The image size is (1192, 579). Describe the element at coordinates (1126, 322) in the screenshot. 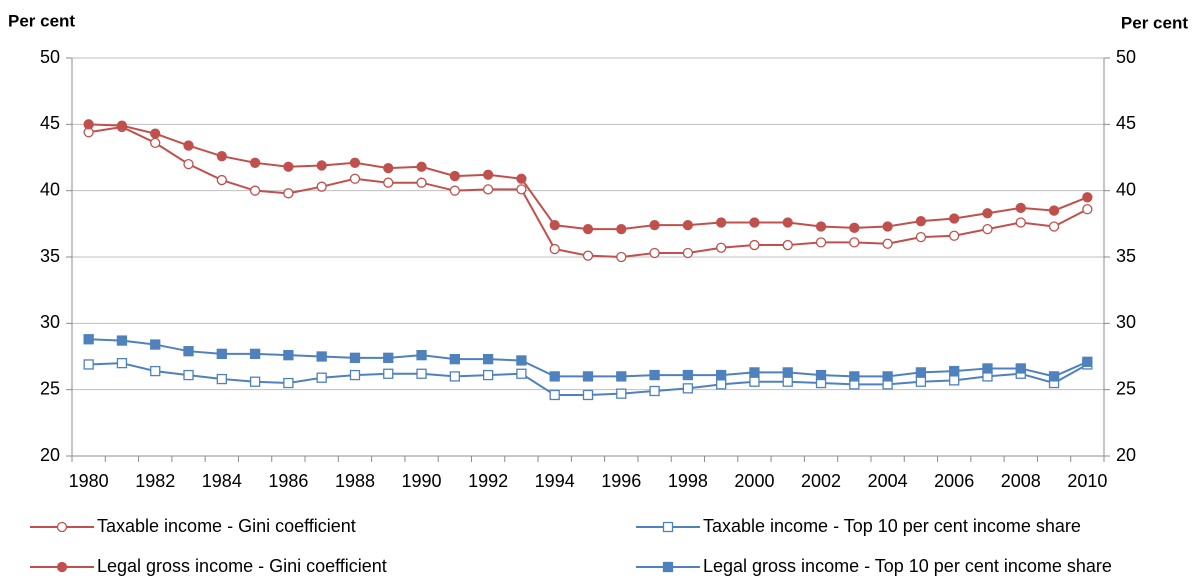

I see `y2-tick-label: 30` at that location.